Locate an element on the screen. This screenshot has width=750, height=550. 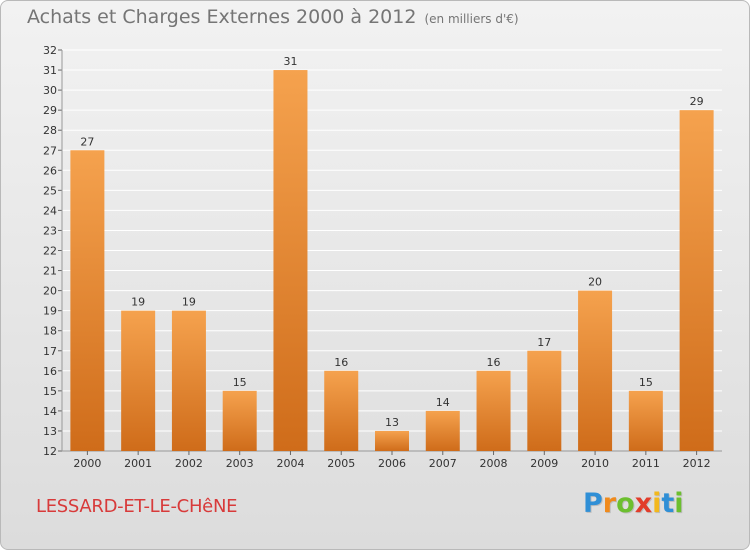
proxiti-logo: Proxiti is located at coordinates (633, 503).